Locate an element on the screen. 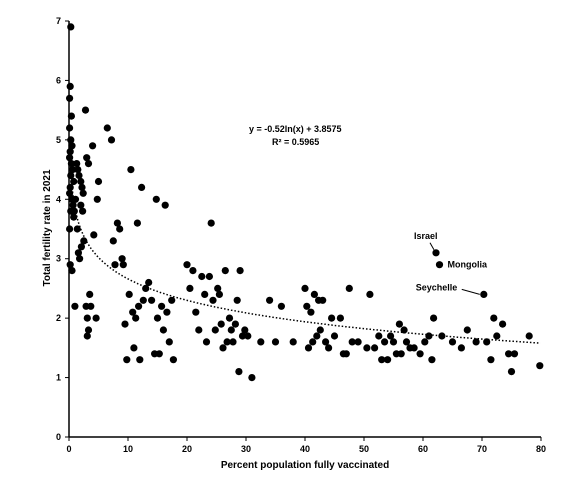 This screenshot has height=489, width=580. y-tick-label: 1 is located at coordinates (58, 378).